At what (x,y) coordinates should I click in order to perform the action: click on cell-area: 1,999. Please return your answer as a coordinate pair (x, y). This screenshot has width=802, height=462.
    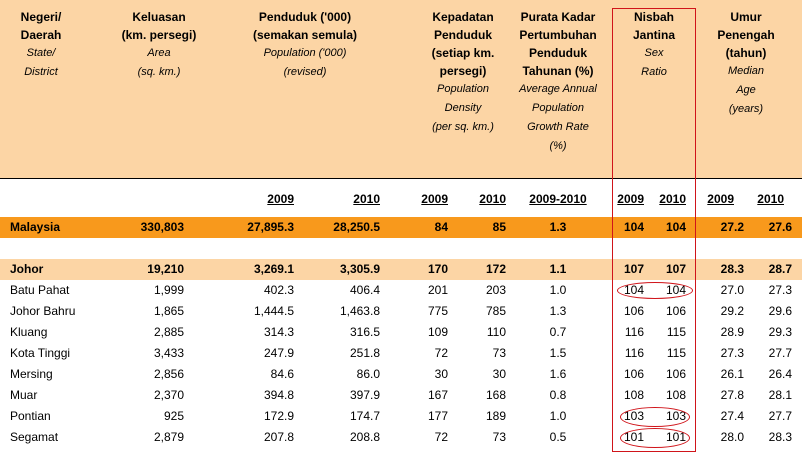
    Looking at the image, I should click on (168, 290).